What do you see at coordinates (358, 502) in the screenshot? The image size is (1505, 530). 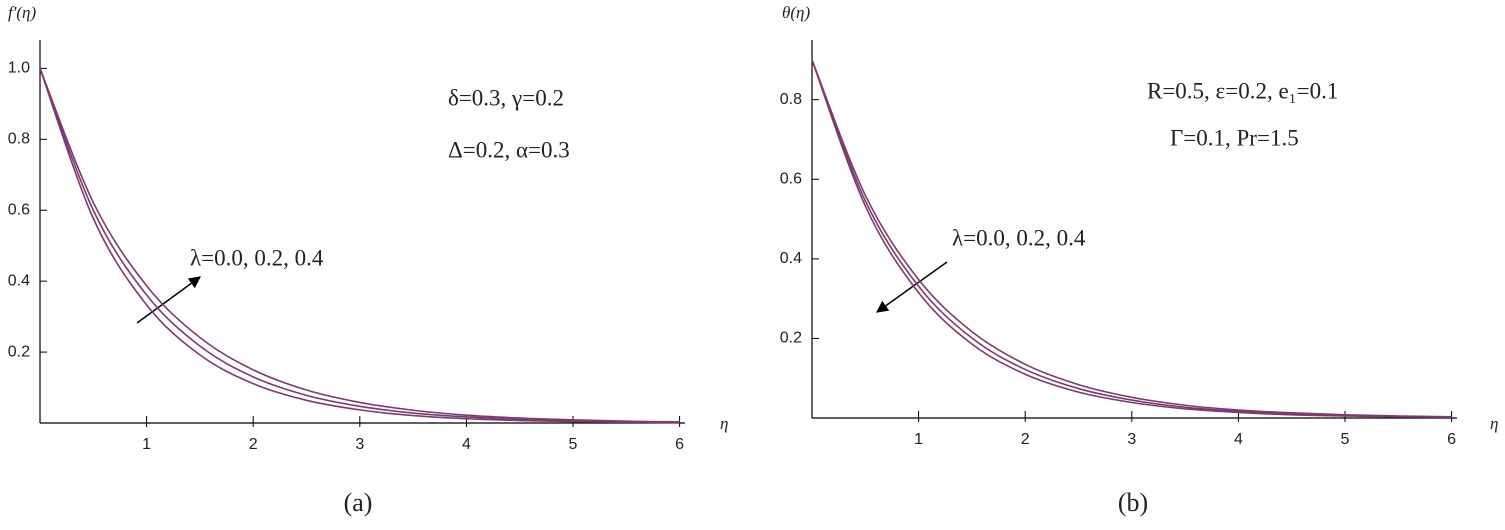 I see `caption: (a)` at bounding box center [358, 502].